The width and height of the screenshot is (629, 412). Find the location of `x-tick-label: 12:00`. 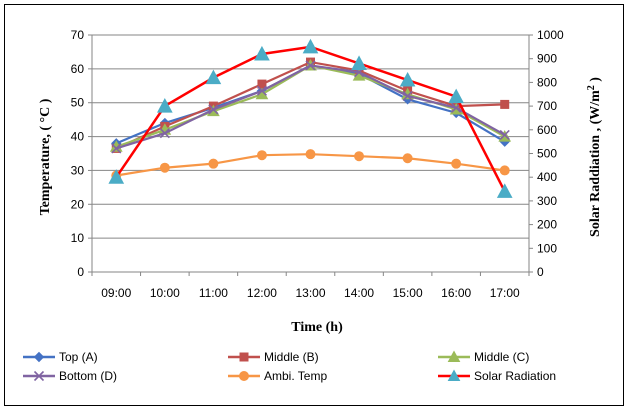

x-tick-label: 12:00 is located at coordinates (262, 293).